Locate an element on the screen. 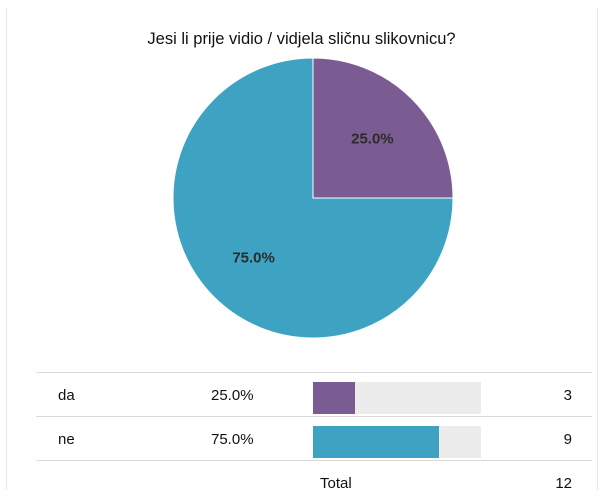 This screenshot has width=603, height=501. row-count: 3 is located at coordinates (567, 395).